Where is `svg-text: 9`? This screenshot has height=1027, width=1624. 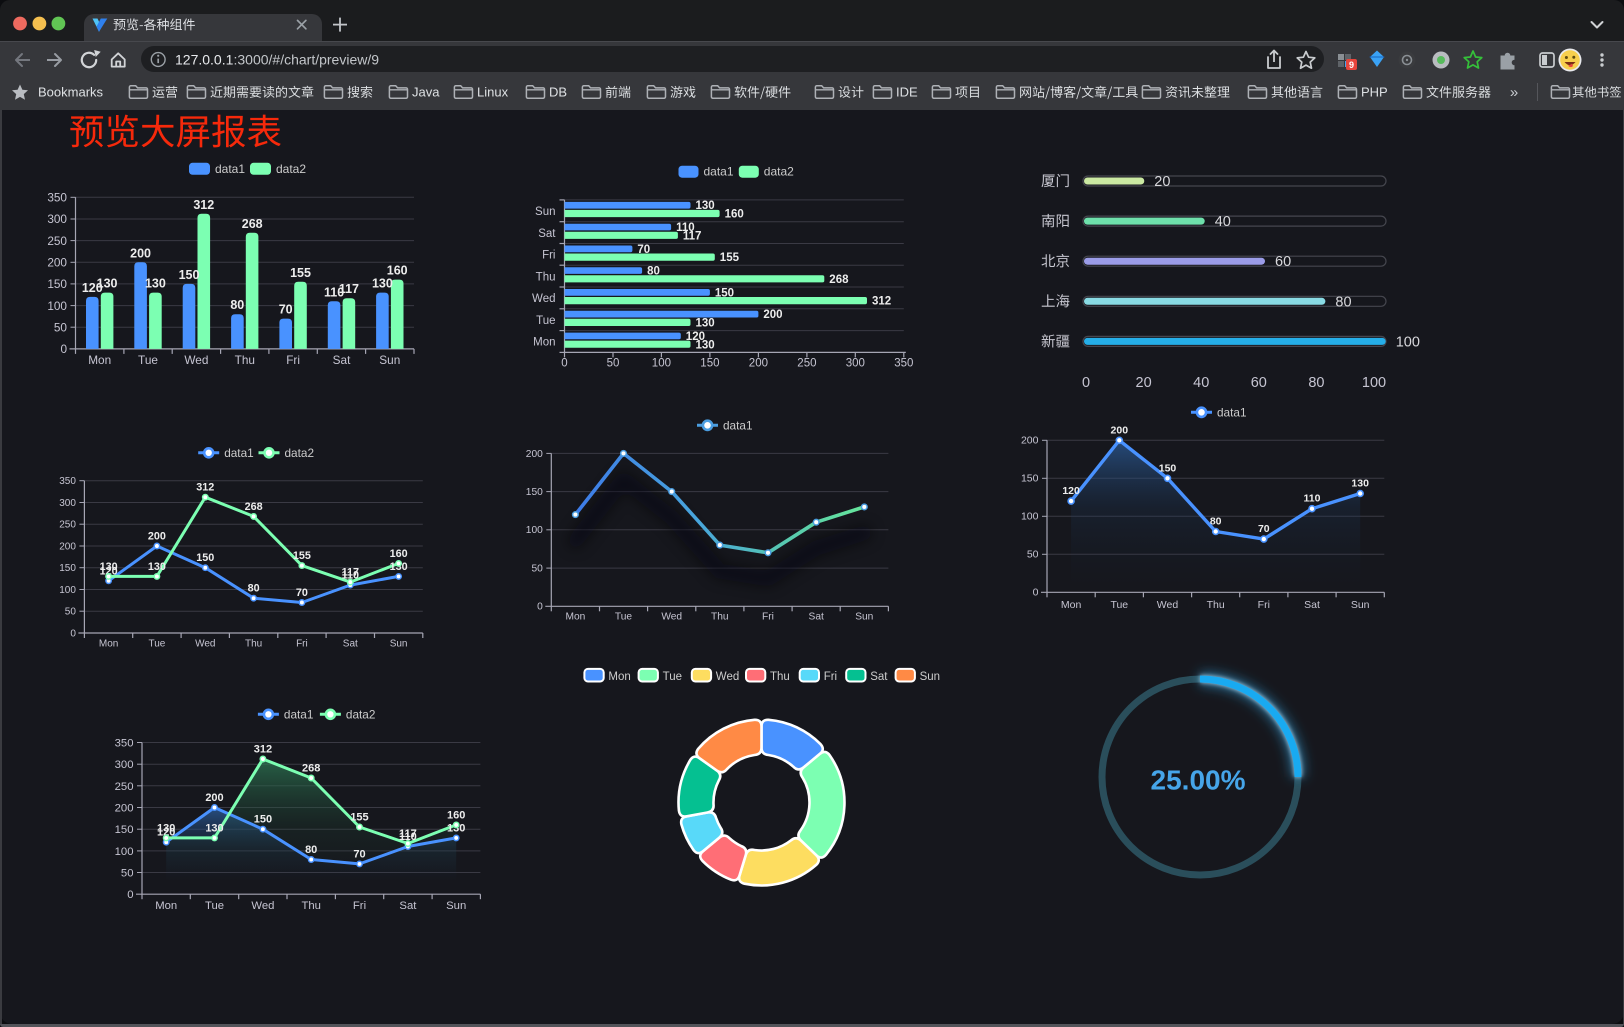
svg-text: 9 is located at coordinates (1351, 65).